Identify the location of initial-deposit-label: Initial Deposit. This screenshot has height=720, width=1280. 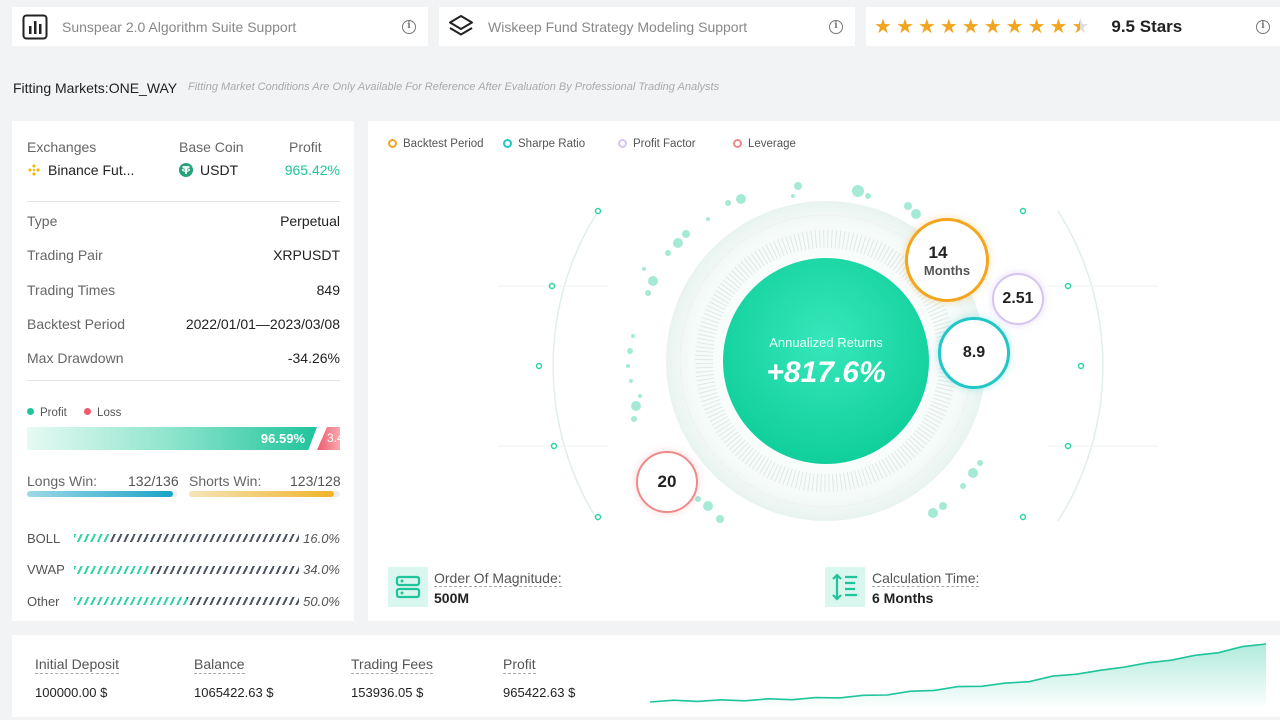
(77, 665).